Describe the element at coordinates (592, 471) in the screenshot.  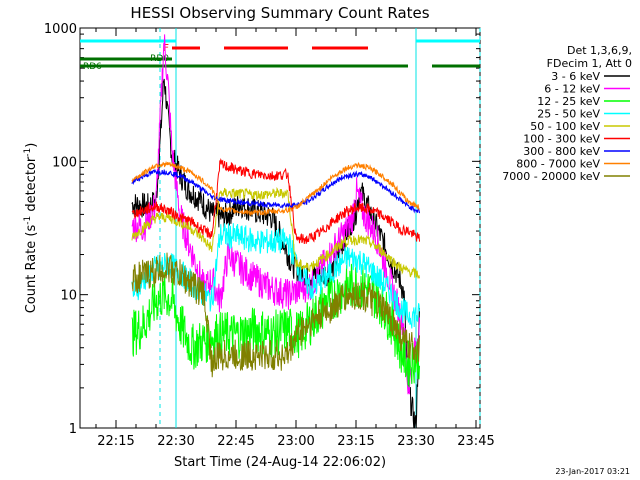
I see `footer-date: 23-Jan-2017 03:21` at that location.